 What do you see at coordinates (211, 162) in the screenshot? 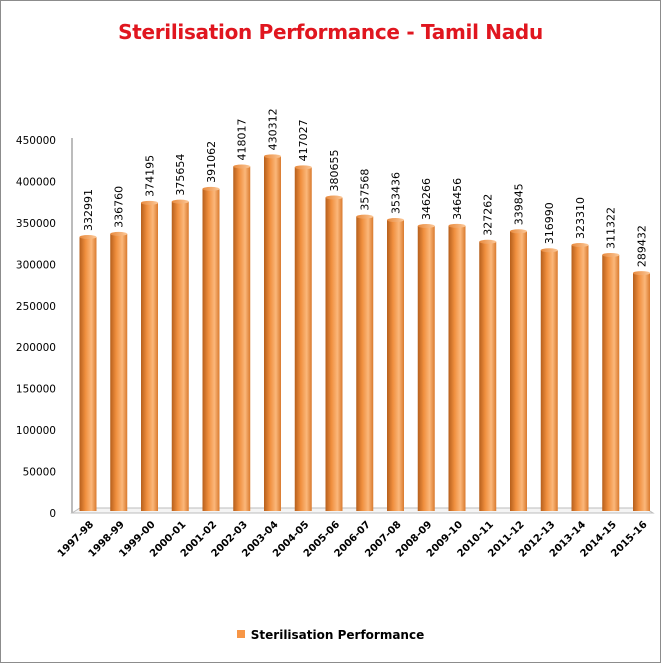
I see `data-label: 391062` at bounding box center [211, 162].